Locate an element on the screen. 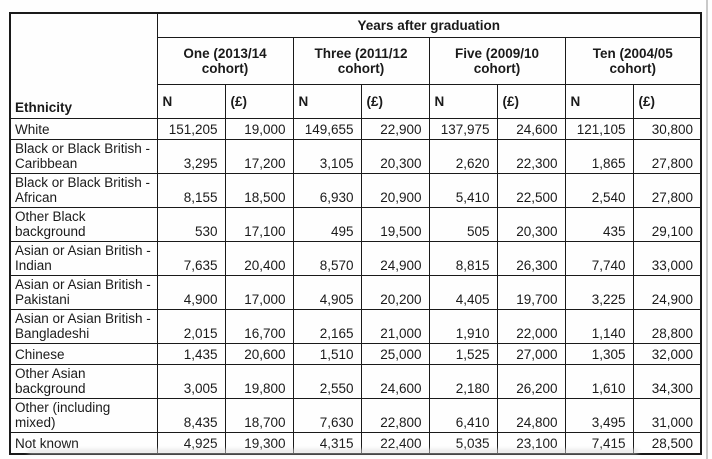 Image resolution: width=712 pixels, height=459 pixels. ethnicity-label: Other (including mixed) is located at coordinates (83, 415).